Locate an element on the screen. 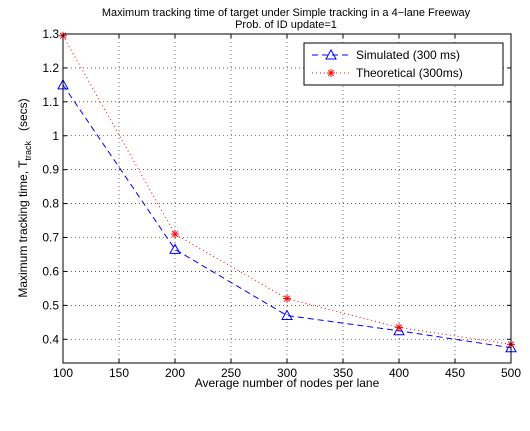 The image size is (530, 431). y-axis-label: Maximum tracking time, Ttrack (secs) is located at coordinates (24, 197).